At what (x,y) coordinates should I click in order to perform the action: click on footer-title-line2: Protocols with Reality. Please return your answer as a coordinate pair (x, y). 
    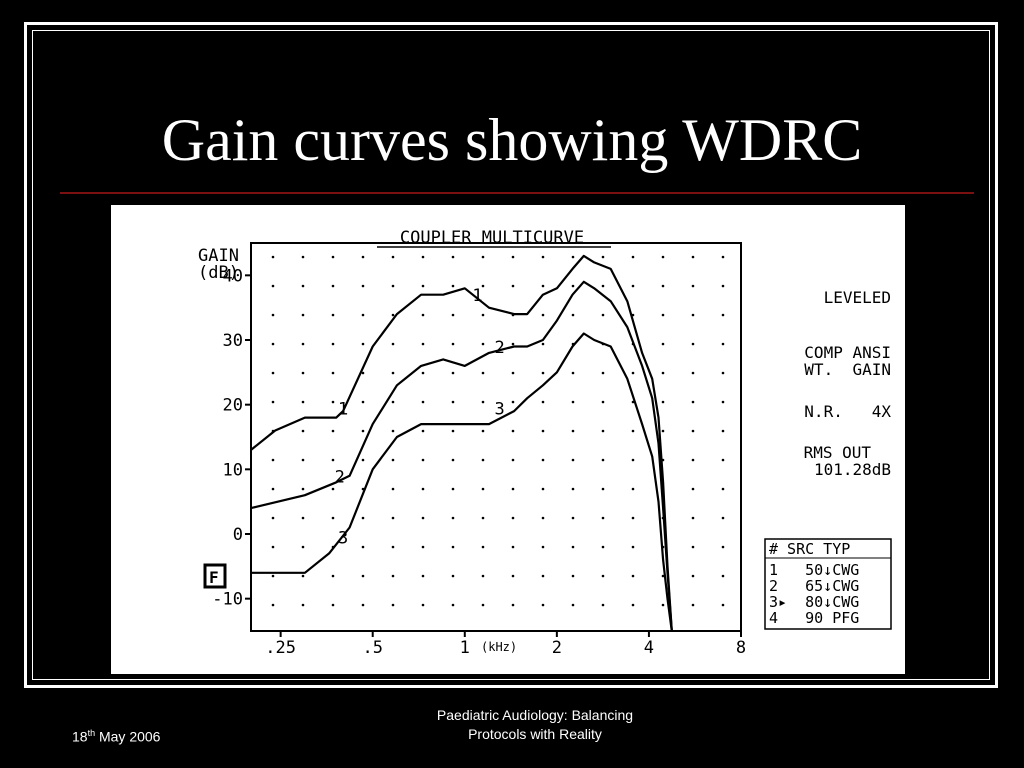
    Looking at the image, I should click on (535, 734).